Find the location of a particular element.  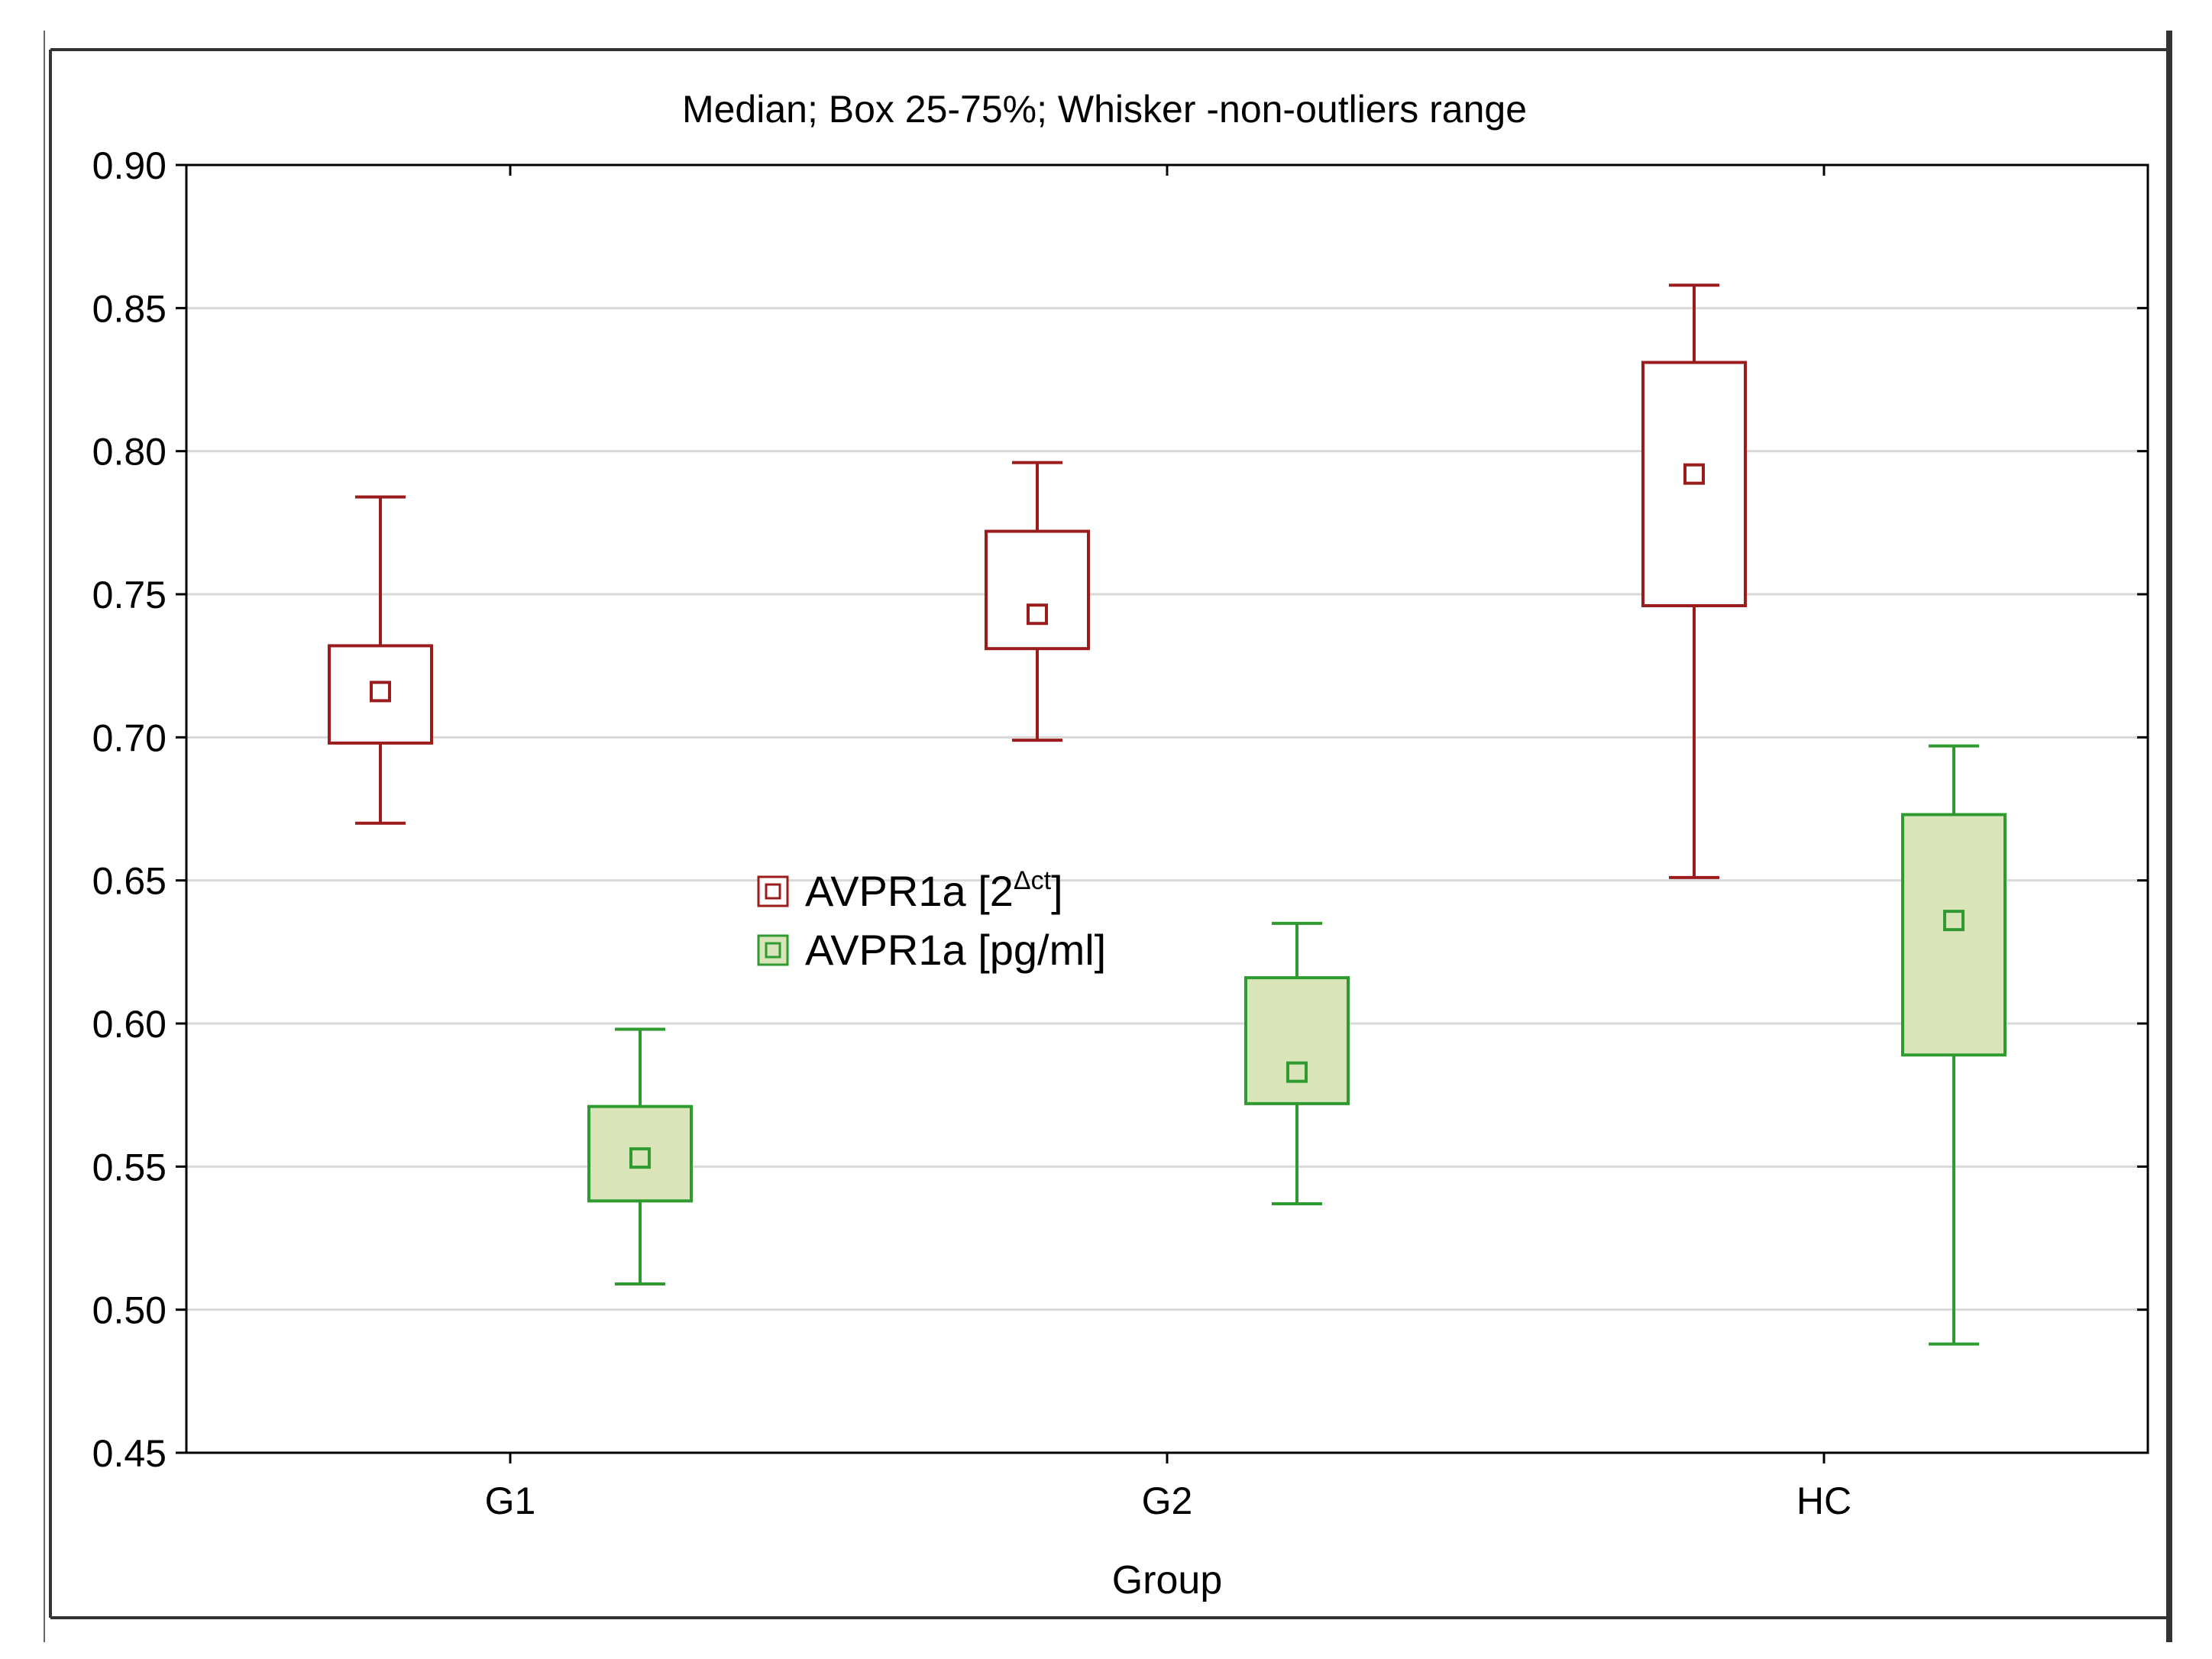

legend-label-suffix: ] is located at coordinates (1057, 891).